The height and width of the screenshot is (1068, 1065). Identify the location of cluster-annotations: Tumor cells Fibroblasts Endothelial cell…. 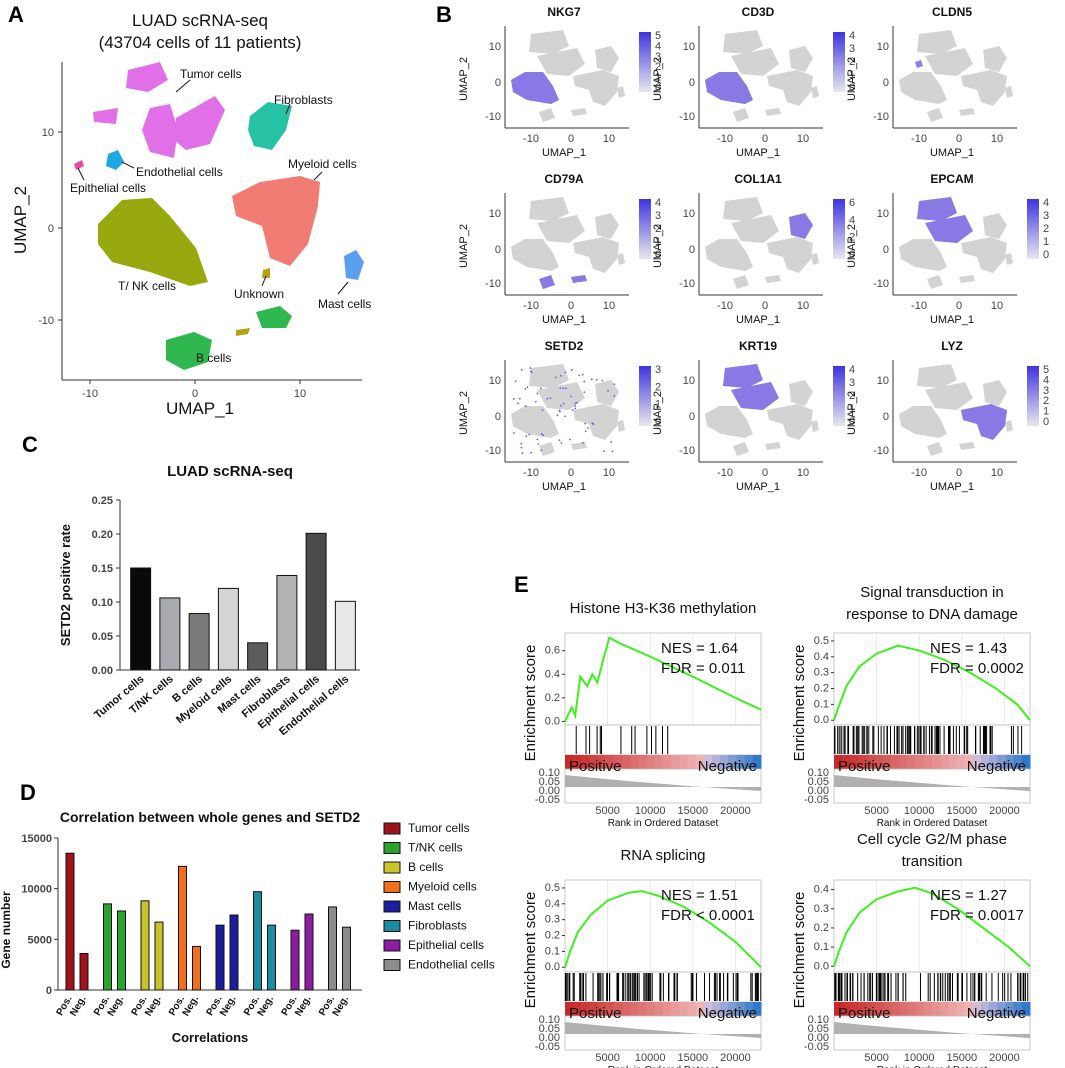
(220, 216).